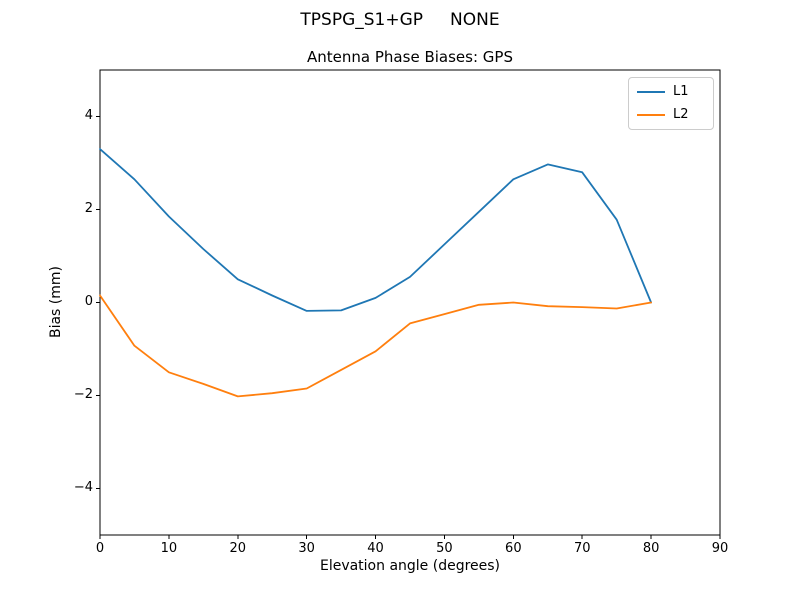 The image size is (800, 600). I want to click on chart-title: Antenna Phase Biases: GPS, so click(410, 57).